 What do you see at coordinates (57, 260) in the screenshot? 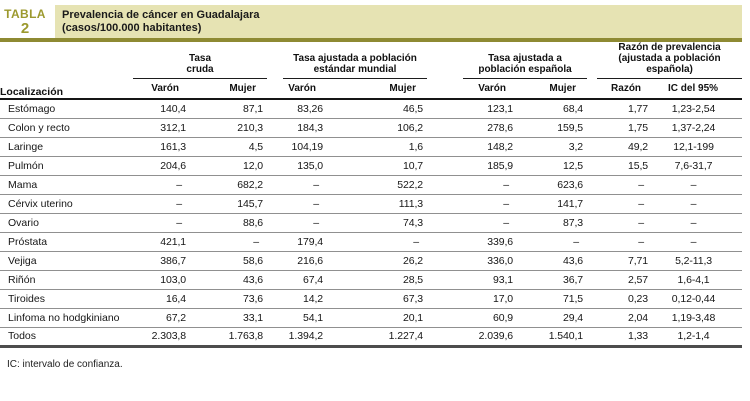
I see `row-label: Vejiga` at bounding box center [57, 260].